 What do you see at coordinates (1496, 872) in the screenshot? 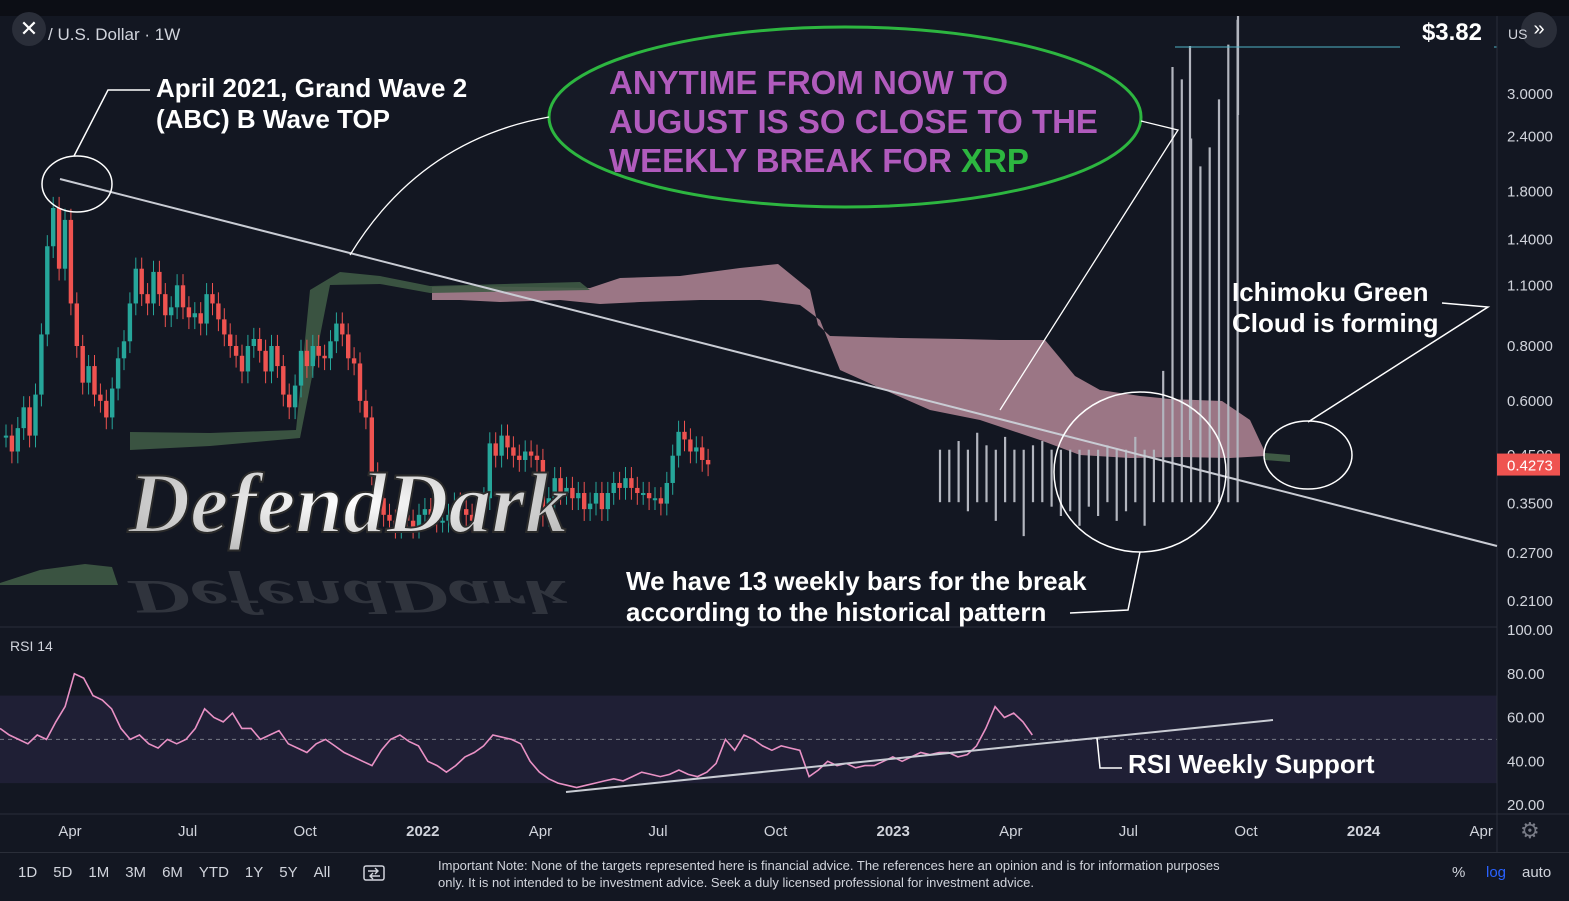
I see `log-toggle: log` at bounding box center [1496, 872].